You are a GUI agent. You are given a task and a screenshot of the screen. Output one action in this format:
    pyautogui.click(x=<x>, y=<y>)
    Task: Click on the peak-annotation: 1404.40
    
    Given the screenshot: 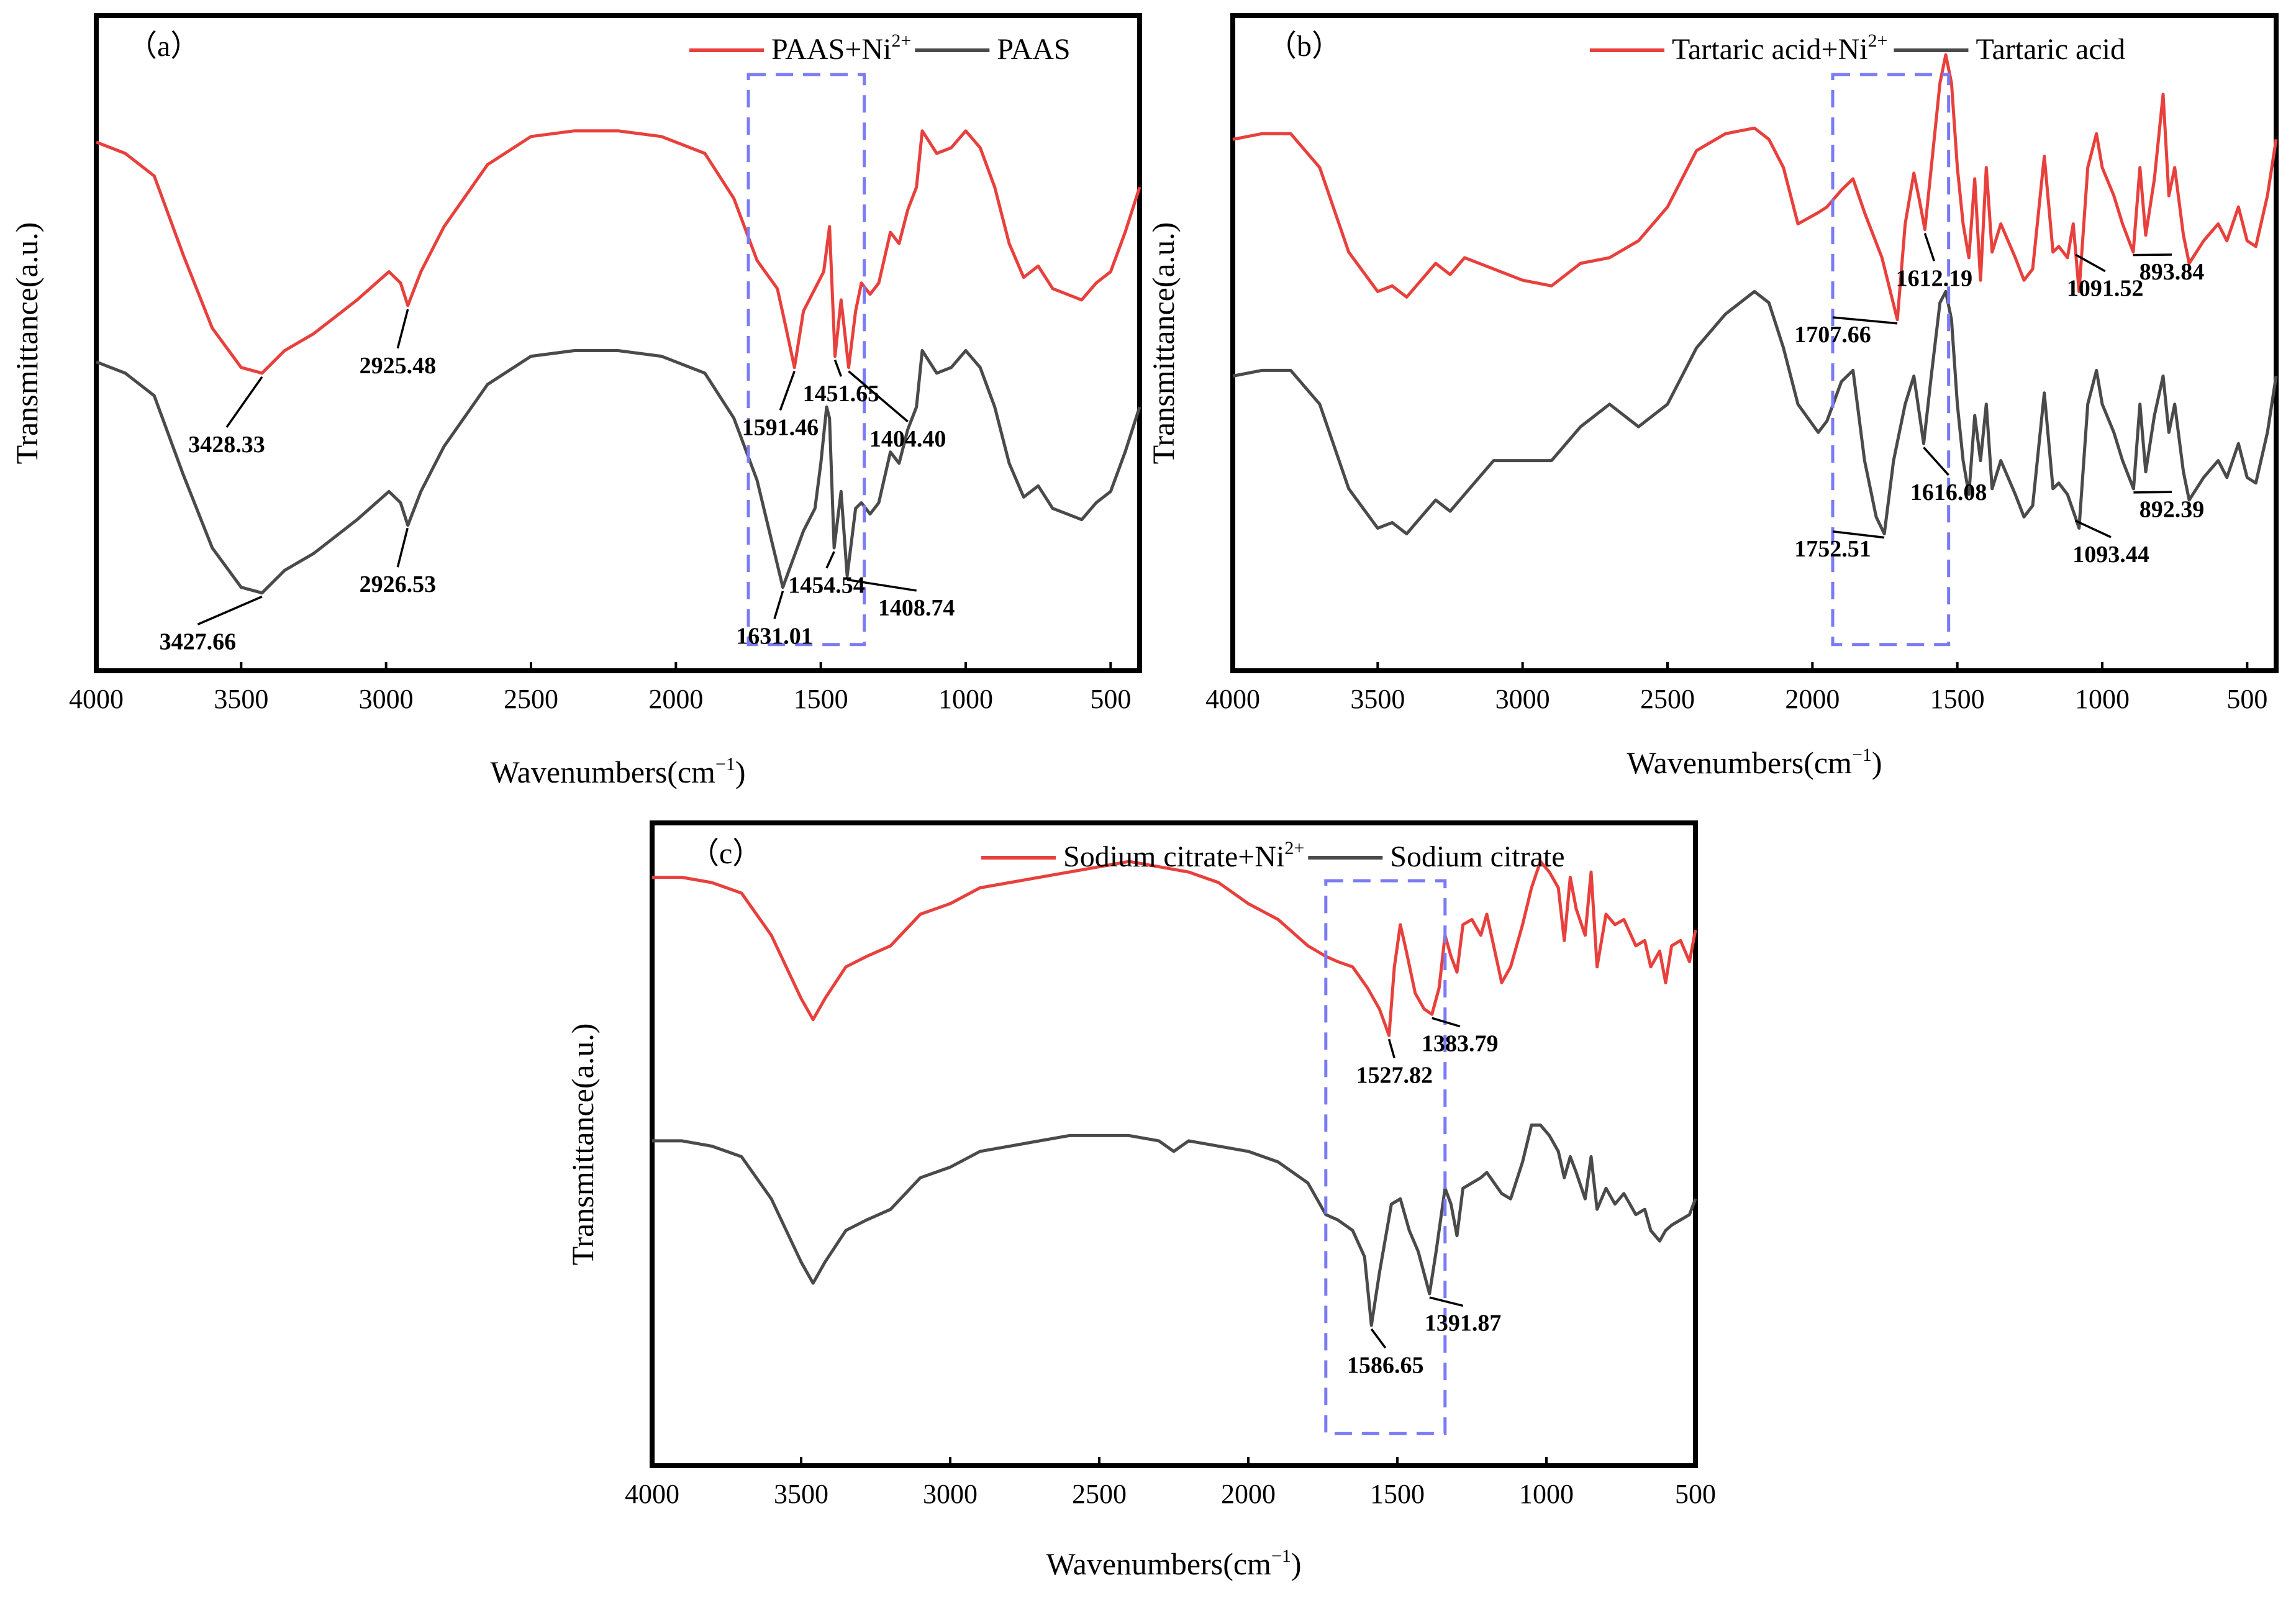 What is the action you would take?
    pyautogui.click(x=907, y=439)
    